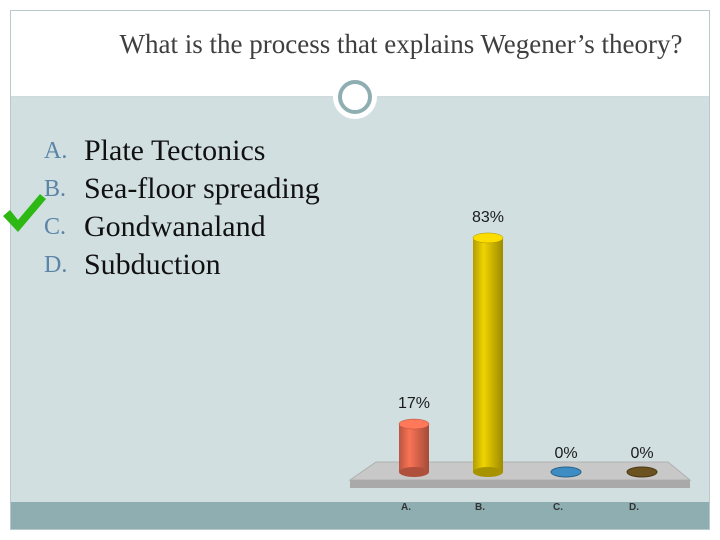  What do you see at coordinates (520, 484) in the screenshot?
I see `chart-floor-edge` at bounding box center [520, 484].